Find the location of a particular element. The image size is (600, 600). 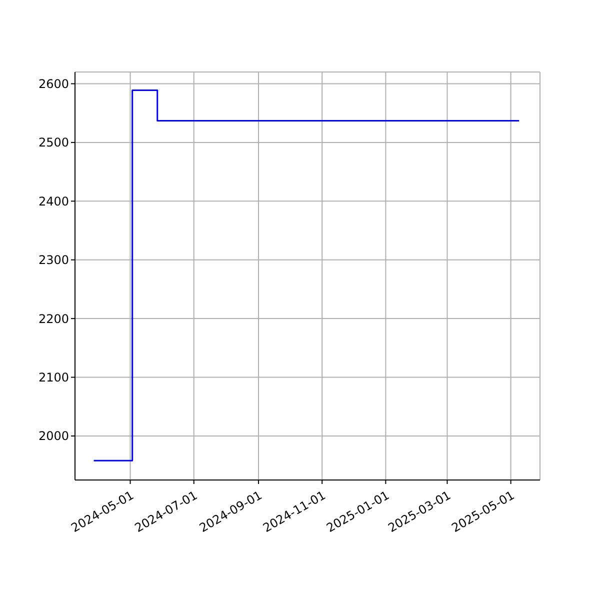

y-tick-label: 2200 is located at coordinates (53, 319).